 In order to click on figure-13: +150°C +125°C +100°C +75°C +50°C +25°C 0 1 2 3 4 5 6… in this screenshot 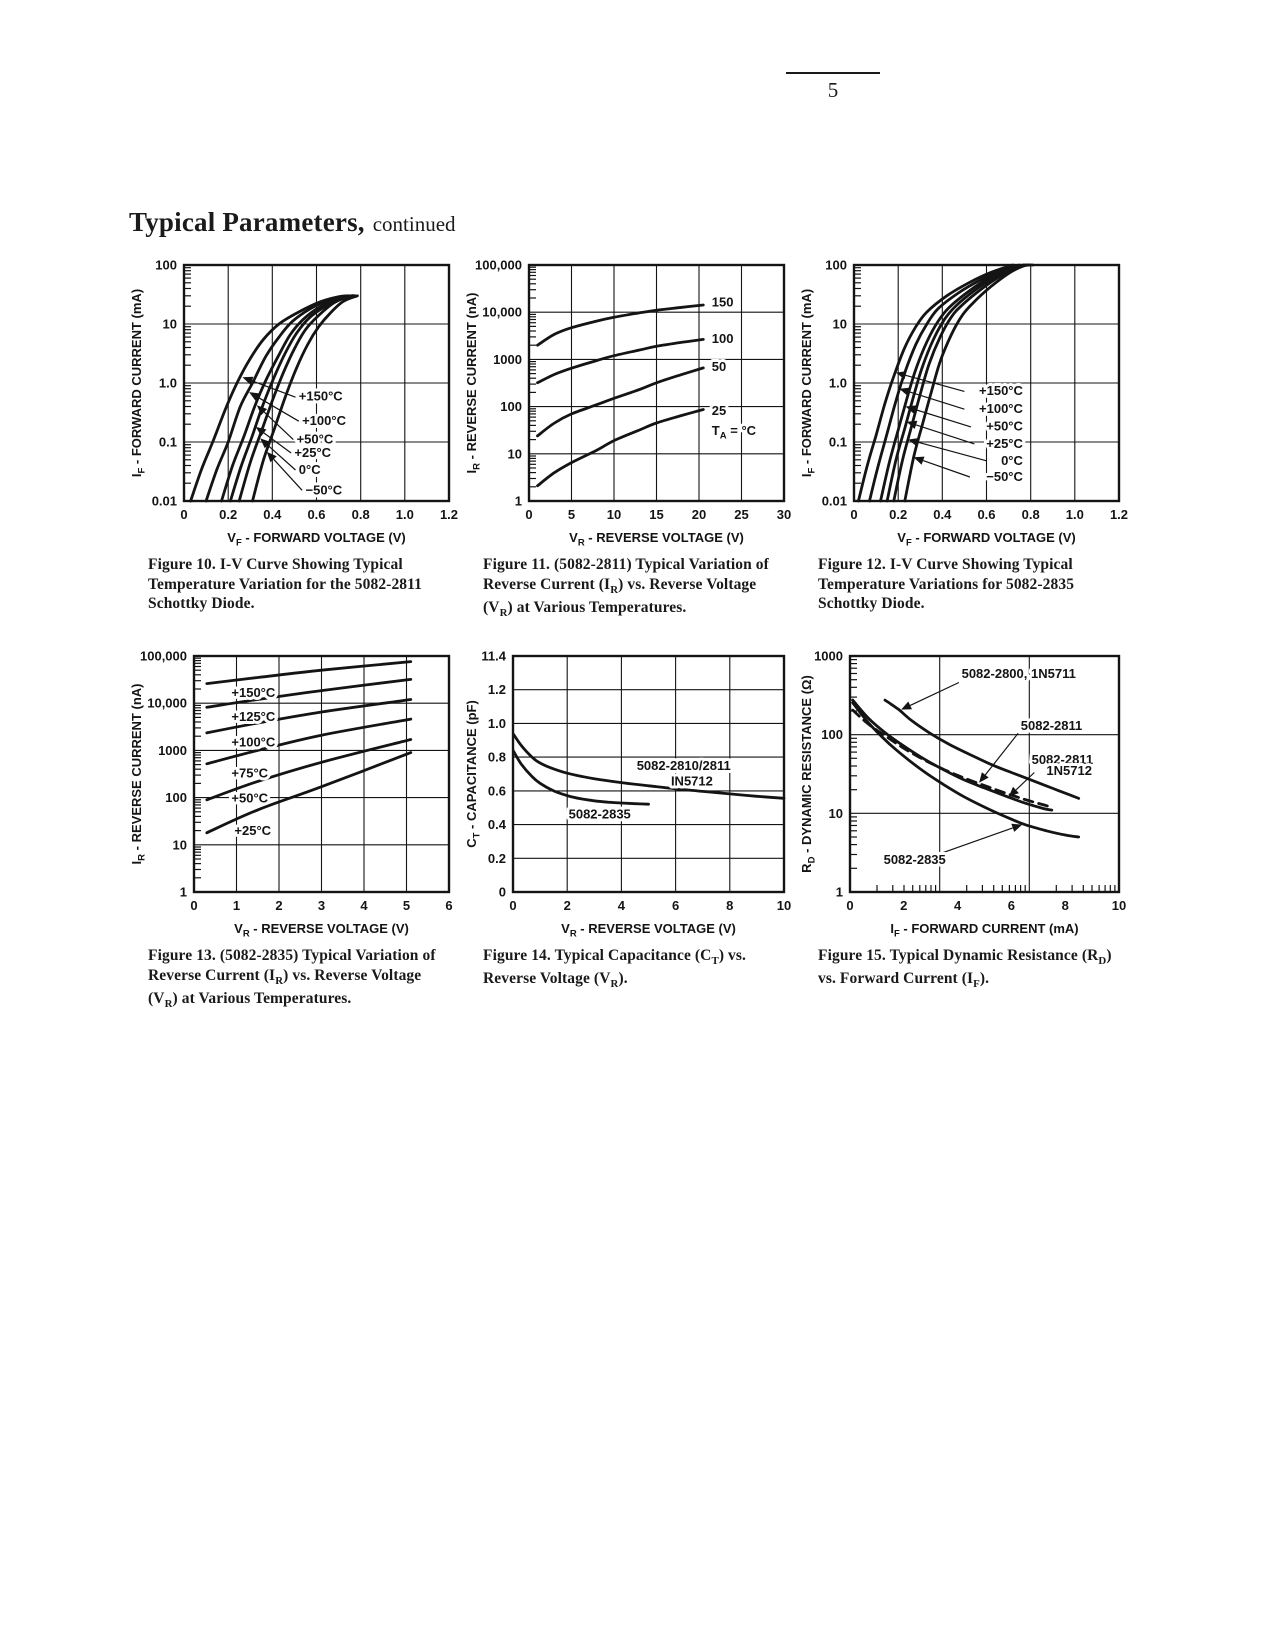, I will do `click(295, 826)`.